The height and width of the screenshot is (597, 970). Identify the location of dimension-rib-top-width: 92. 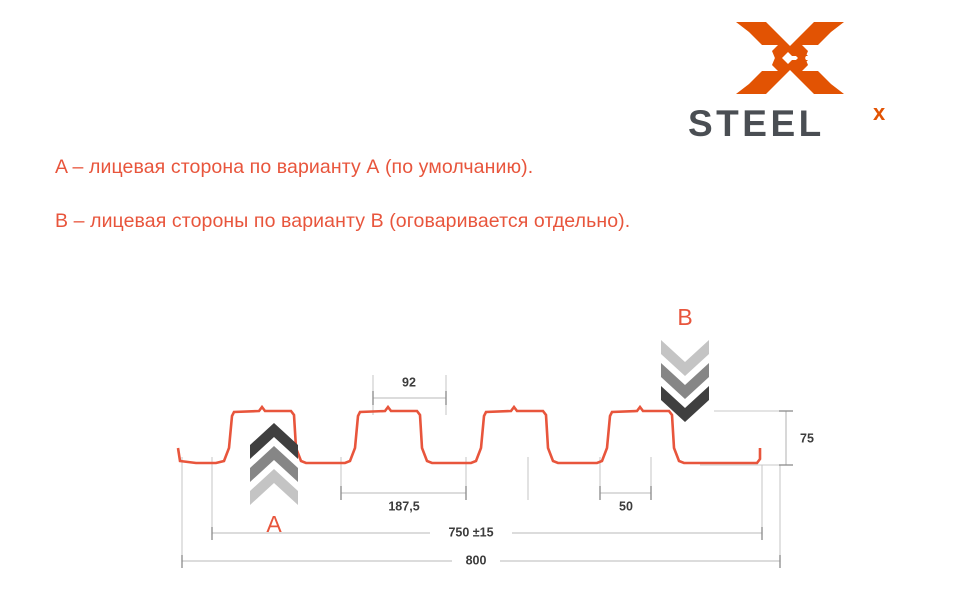
(409, 390).